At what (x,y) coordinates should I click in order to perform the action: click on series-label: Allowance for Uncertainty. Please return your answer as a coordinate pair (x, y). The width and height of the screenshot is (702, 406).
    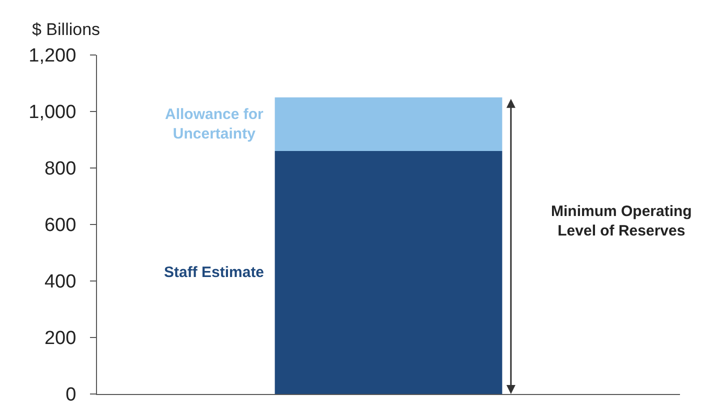
    Looking at the image, I should click on (214, 124).